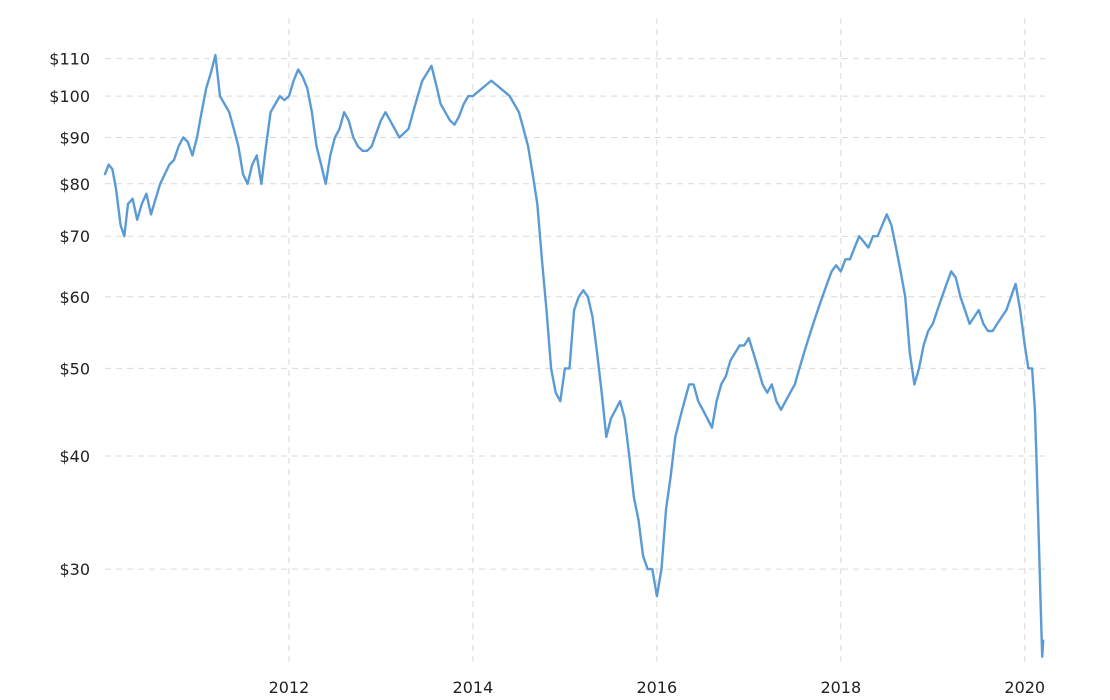 Image resolution: width=1110 pixels, height=700 pixels. Describe the element at coordinates (473, 687) in the screenshot. I see `x-tick-label: 2014` at that location.